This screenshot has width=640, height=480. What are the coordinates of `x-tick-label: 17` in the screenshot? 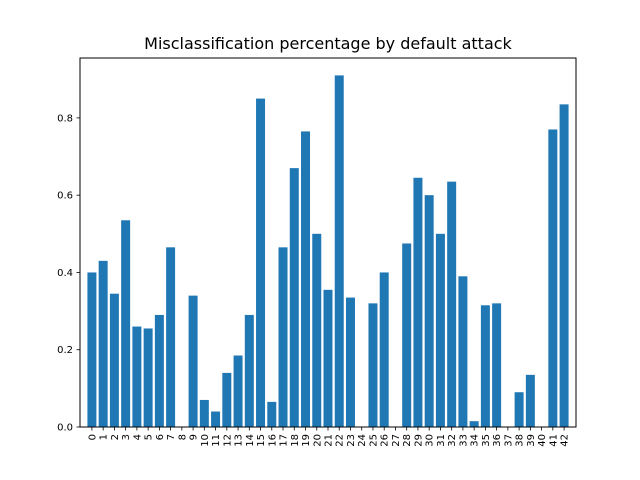 It's located at (284, 440).